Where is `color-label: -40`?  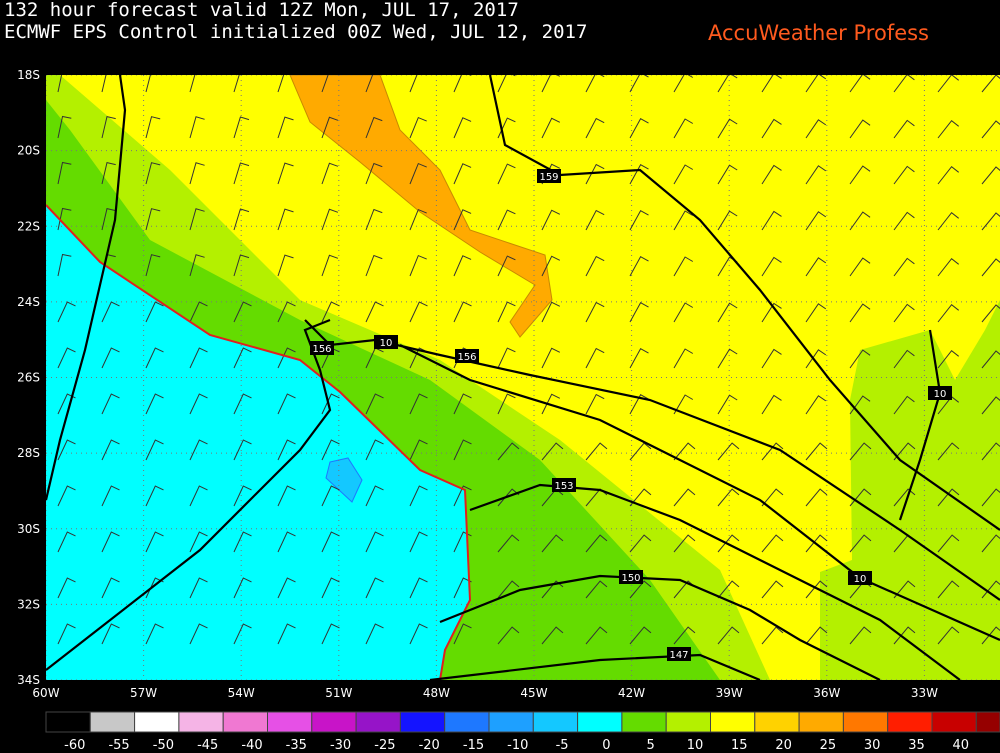 color-label: -40 is located at coordinates (251, 745).